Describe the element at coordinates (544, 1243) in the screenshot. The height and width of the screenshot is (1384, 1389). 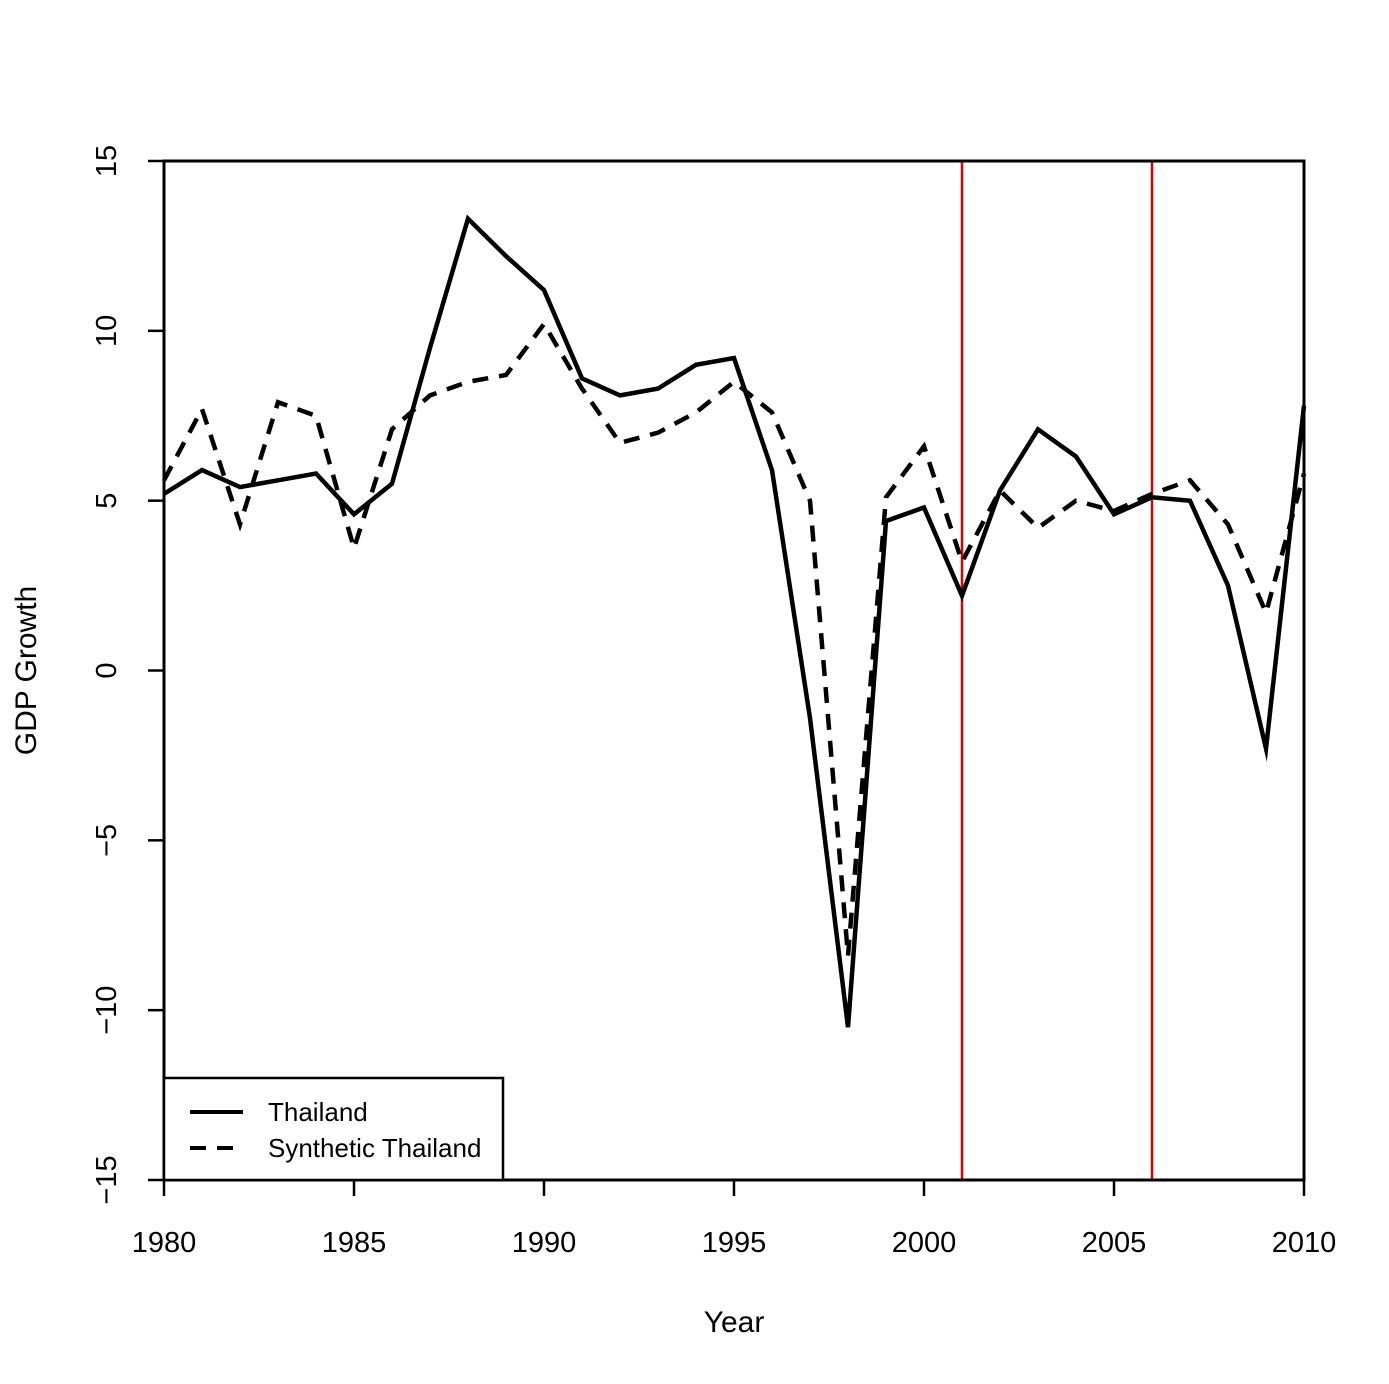
I see `x-tick-label-1990: 1990` at that location.